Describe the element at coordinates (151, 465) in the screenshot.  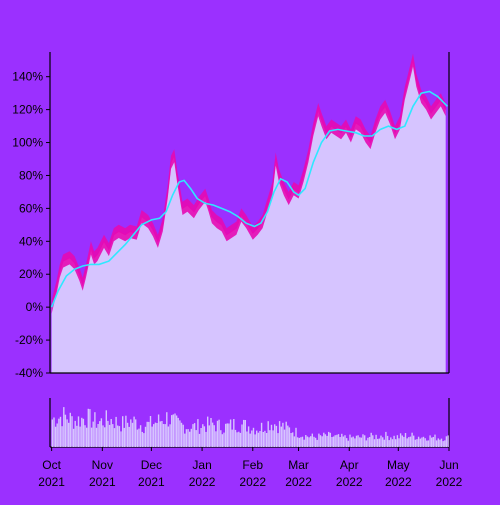
I see `x-tick-label-month: Dec` at that location.